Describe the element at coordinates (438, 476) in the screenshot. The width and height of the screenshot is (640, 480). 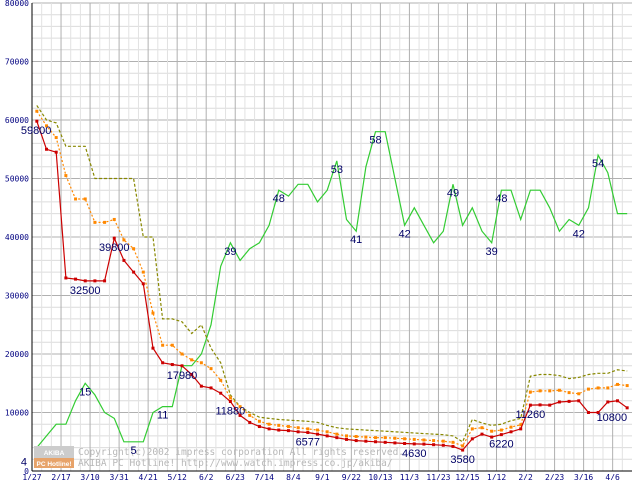
I see `x-tick-label: 11/23` at that location.